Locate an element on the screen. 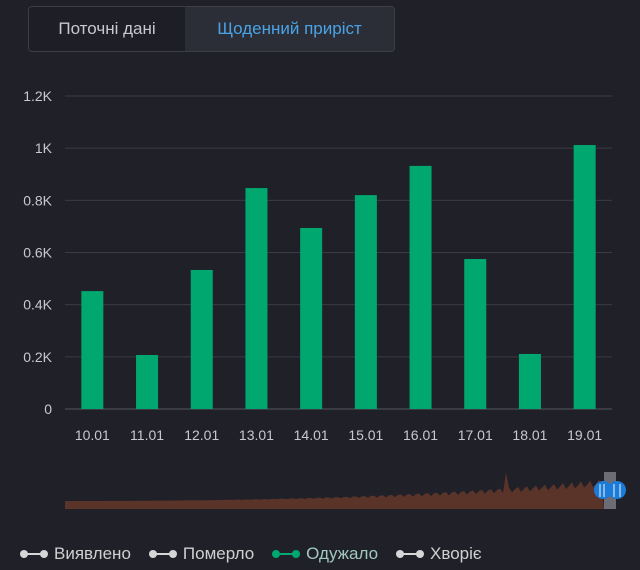 This screenshot has width=640, height=570. legend-item: Одужало is located at coordinates (325, 554).